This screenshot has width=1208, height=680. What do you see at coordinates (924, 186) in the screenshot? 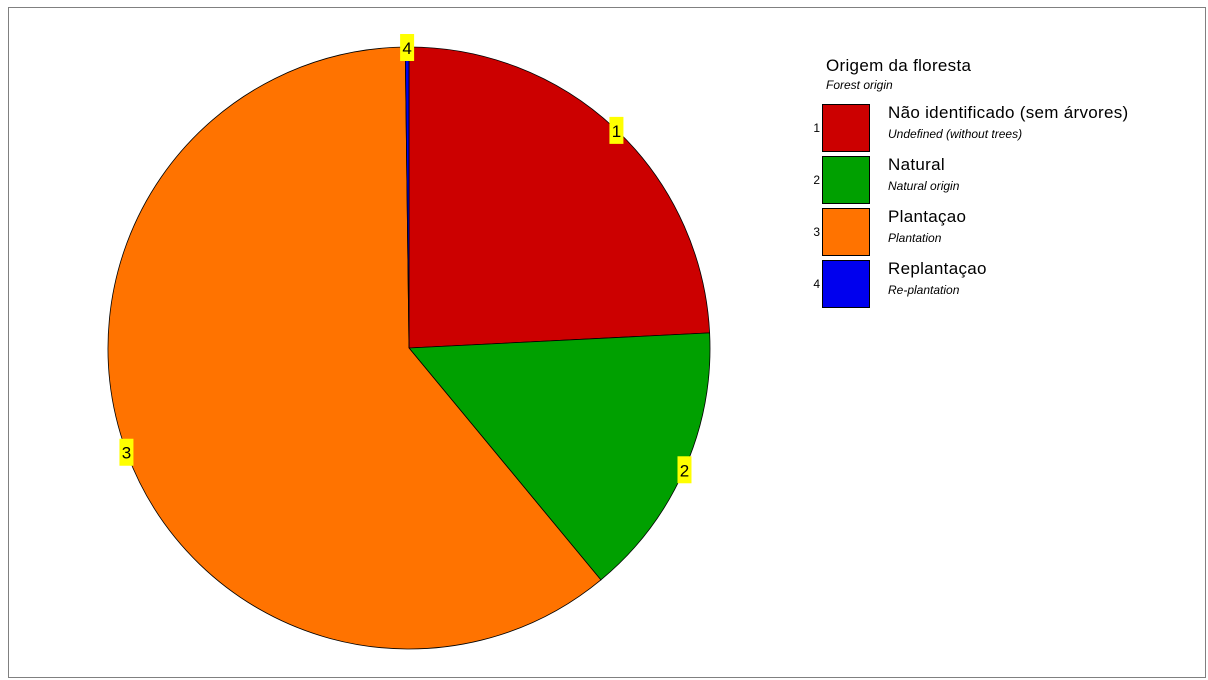
I see `legend-sublabel: Natural origin` at bounding box center [924, 186].